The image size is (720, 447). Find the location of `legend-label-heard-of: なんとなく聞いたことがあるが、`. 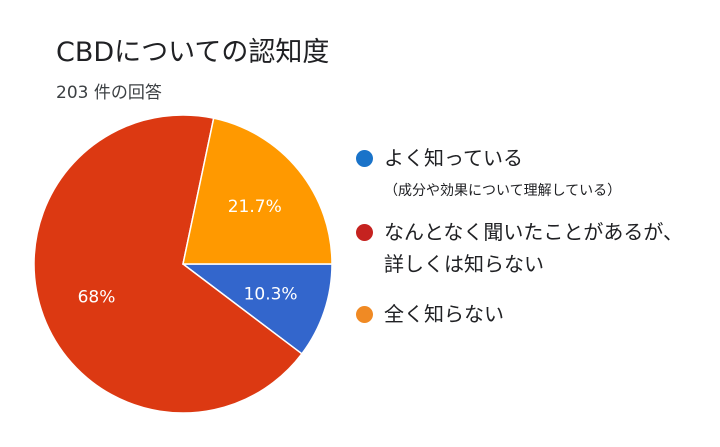

legend-label-heard-of: なんとなく聞いたことがあるが、 is located at coordinates (533, 232).